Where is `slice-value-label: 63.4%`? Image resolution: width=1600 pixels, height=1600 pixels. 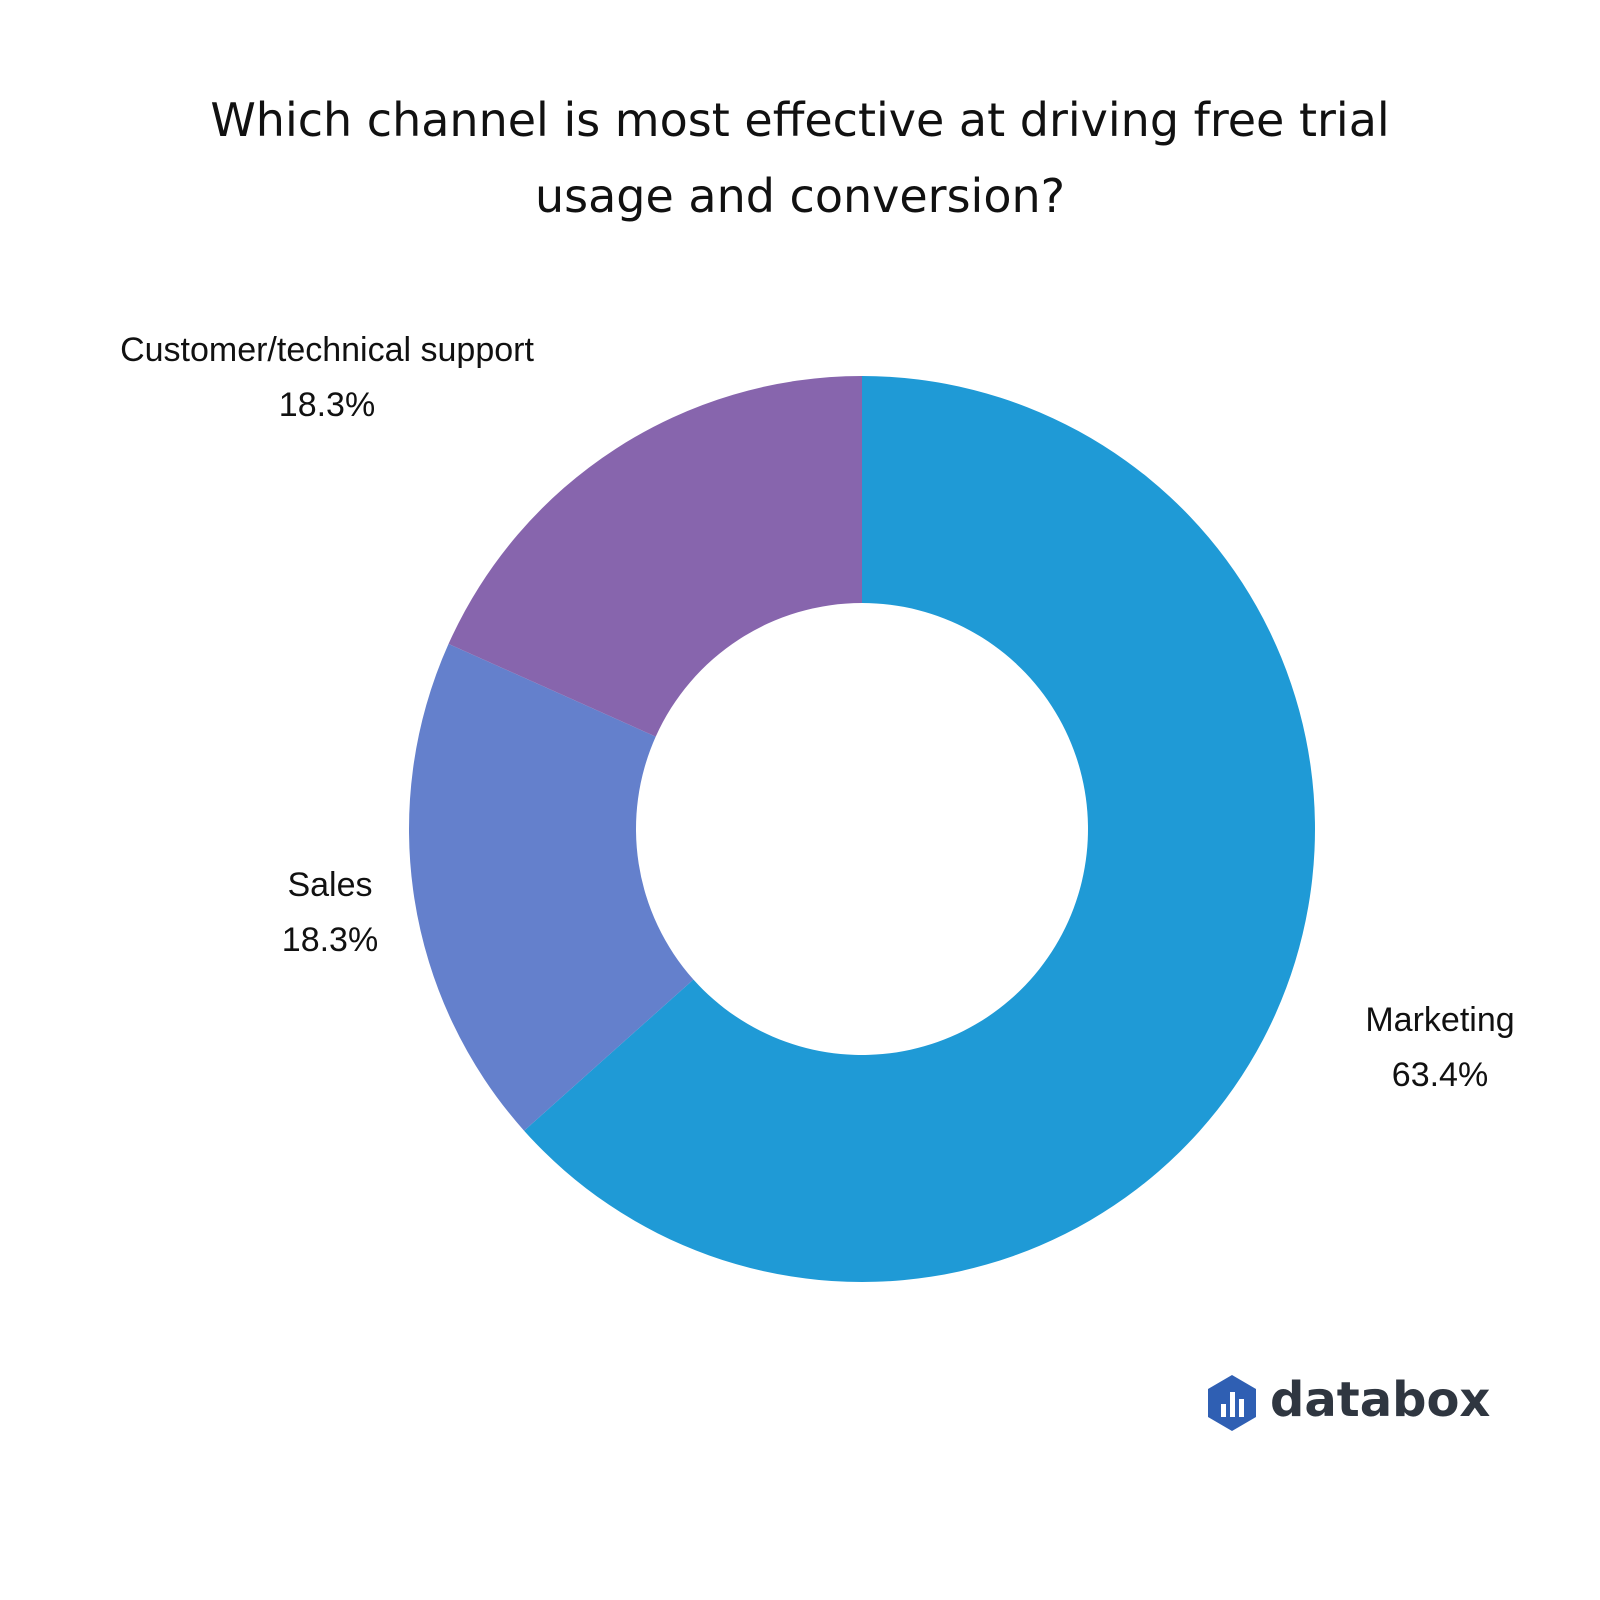
slice-value-label: 63.4% is located at coordinates (1440, 1075).